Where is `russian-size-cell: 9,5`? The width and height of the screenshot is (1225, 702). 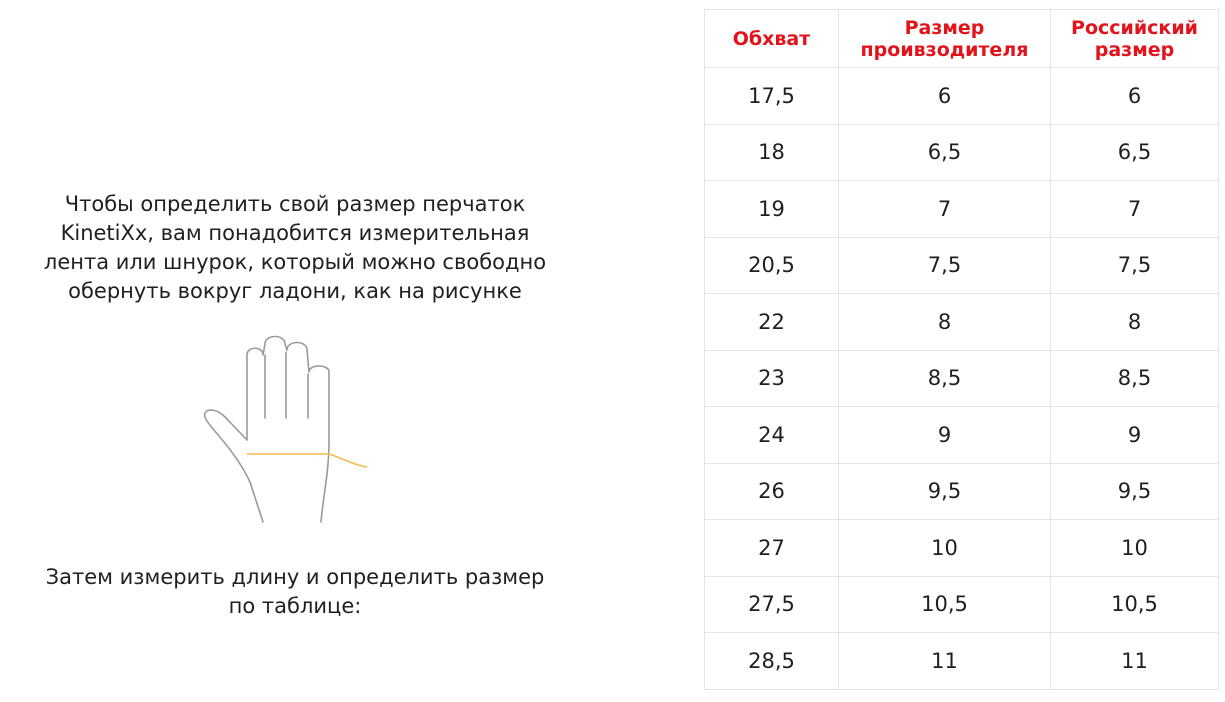
russian-size-cell: 9,5 is located at coordinates (1134, 491).